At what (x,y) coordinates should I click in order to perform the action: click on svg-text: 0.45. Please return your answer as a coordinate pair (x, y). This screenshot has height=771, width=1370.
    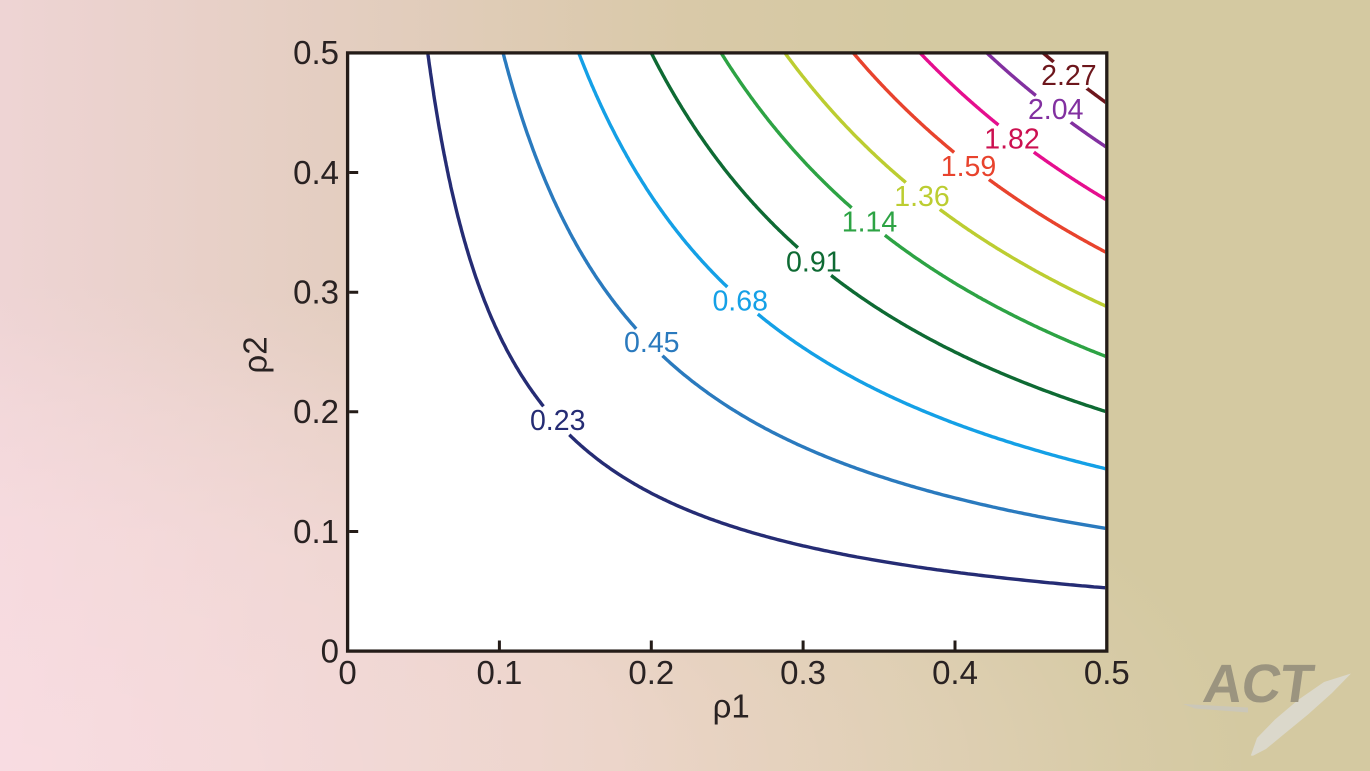
    Looking at the image, I should click on (651, 343).